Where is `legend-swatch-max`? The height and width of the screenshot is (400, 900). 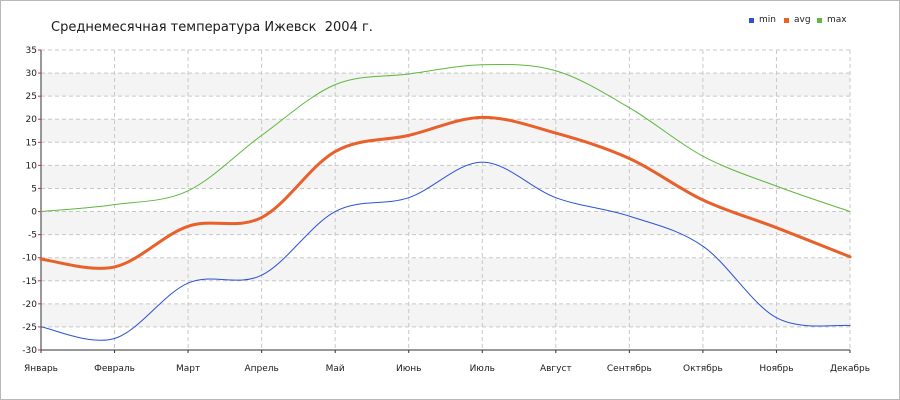
legend-swatch-max is located at coordinates (819, 20).